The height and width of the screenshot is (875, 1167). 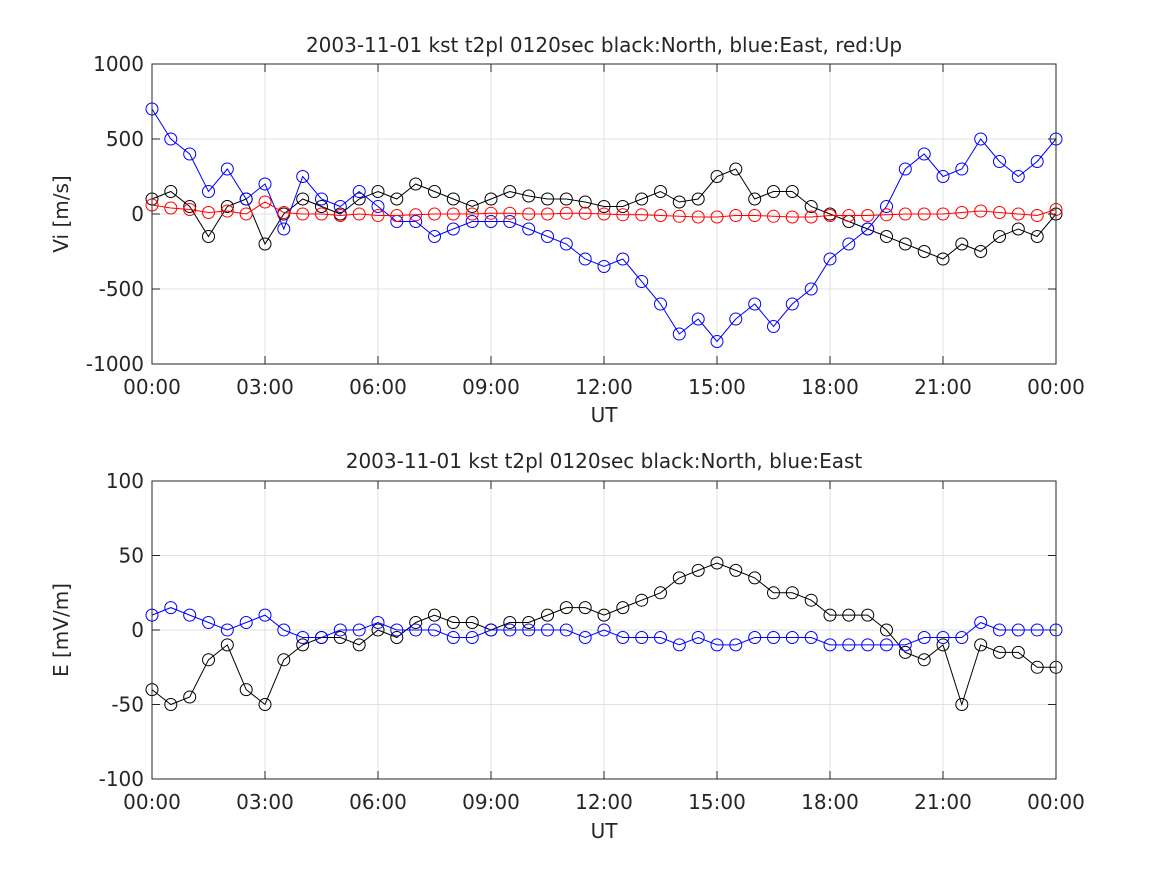 I want to click on y-axis-label: Vi [m/s], so click(x=61, y=213).